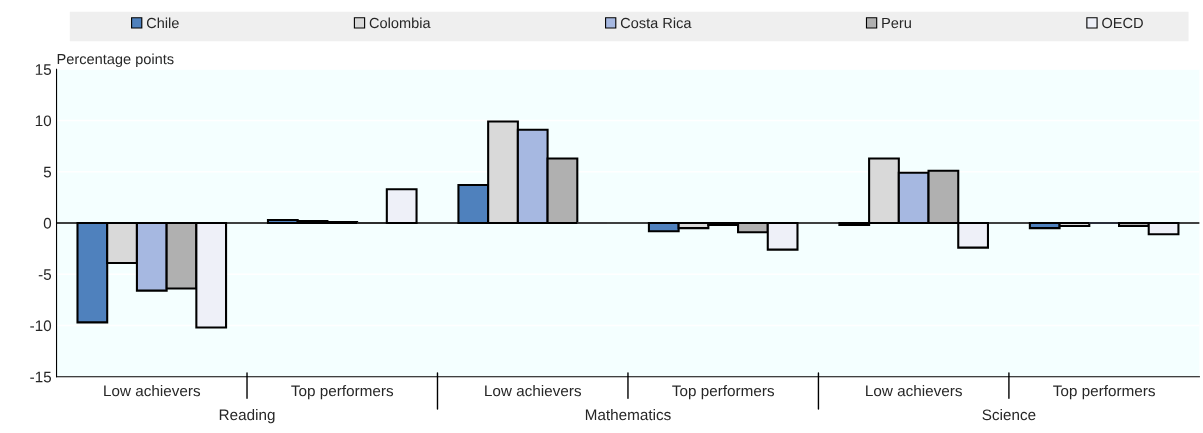  What do you see at coordinates (41, 326) in the screenshot?
I see `y-tick-label: -10` at bounding box center [41, 326].